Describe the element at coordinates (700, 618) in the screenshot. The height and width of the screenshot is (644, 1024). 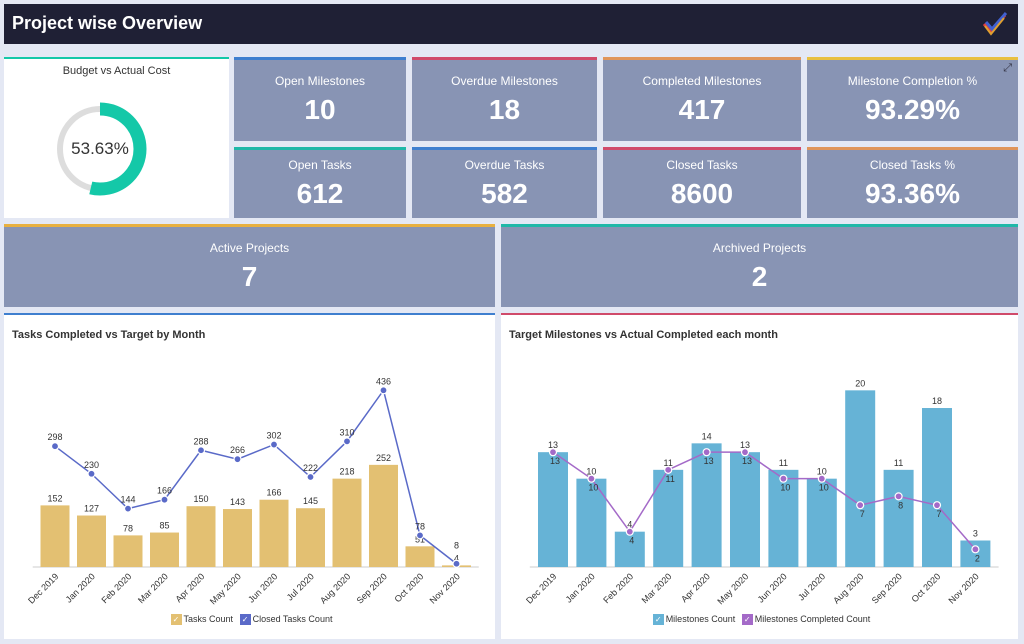
I see `legend-label: Milestones Count` at that location.